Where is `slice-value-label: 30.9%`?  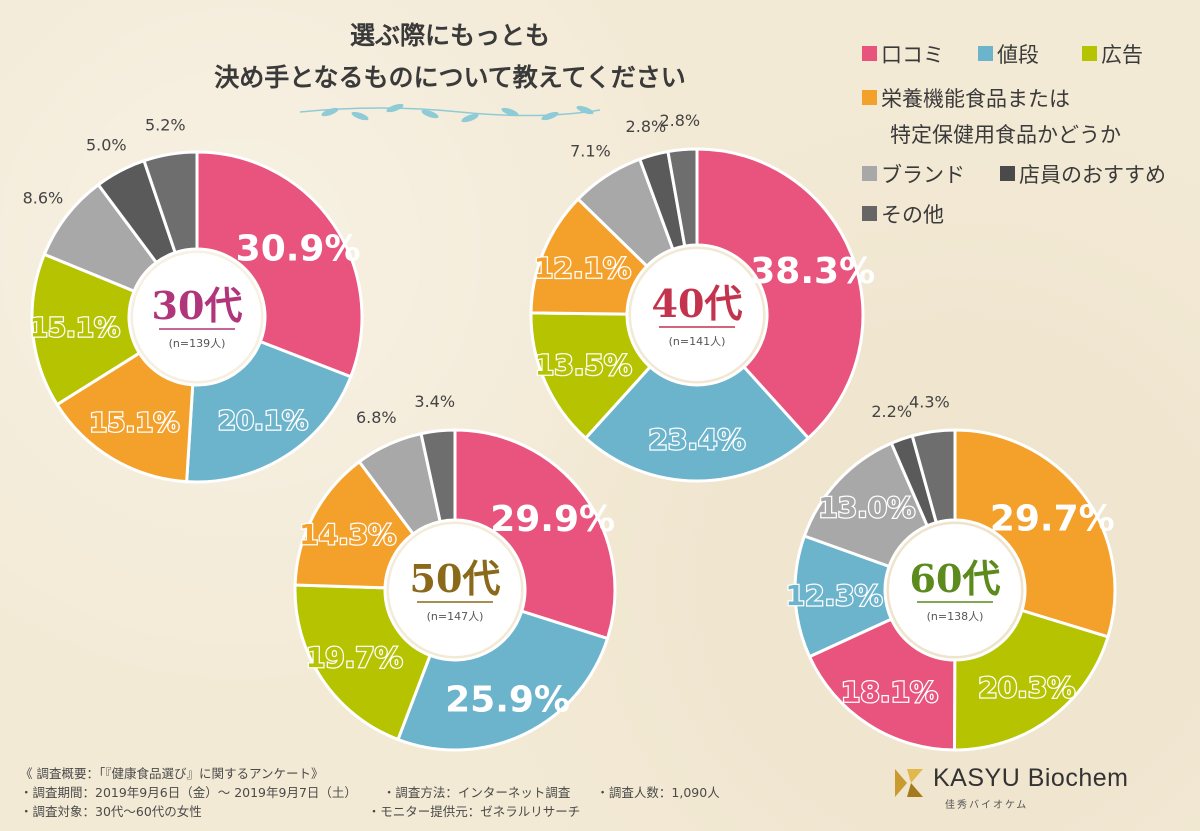 slice-value-label: 30.9% is located at coordinates (298, 248).